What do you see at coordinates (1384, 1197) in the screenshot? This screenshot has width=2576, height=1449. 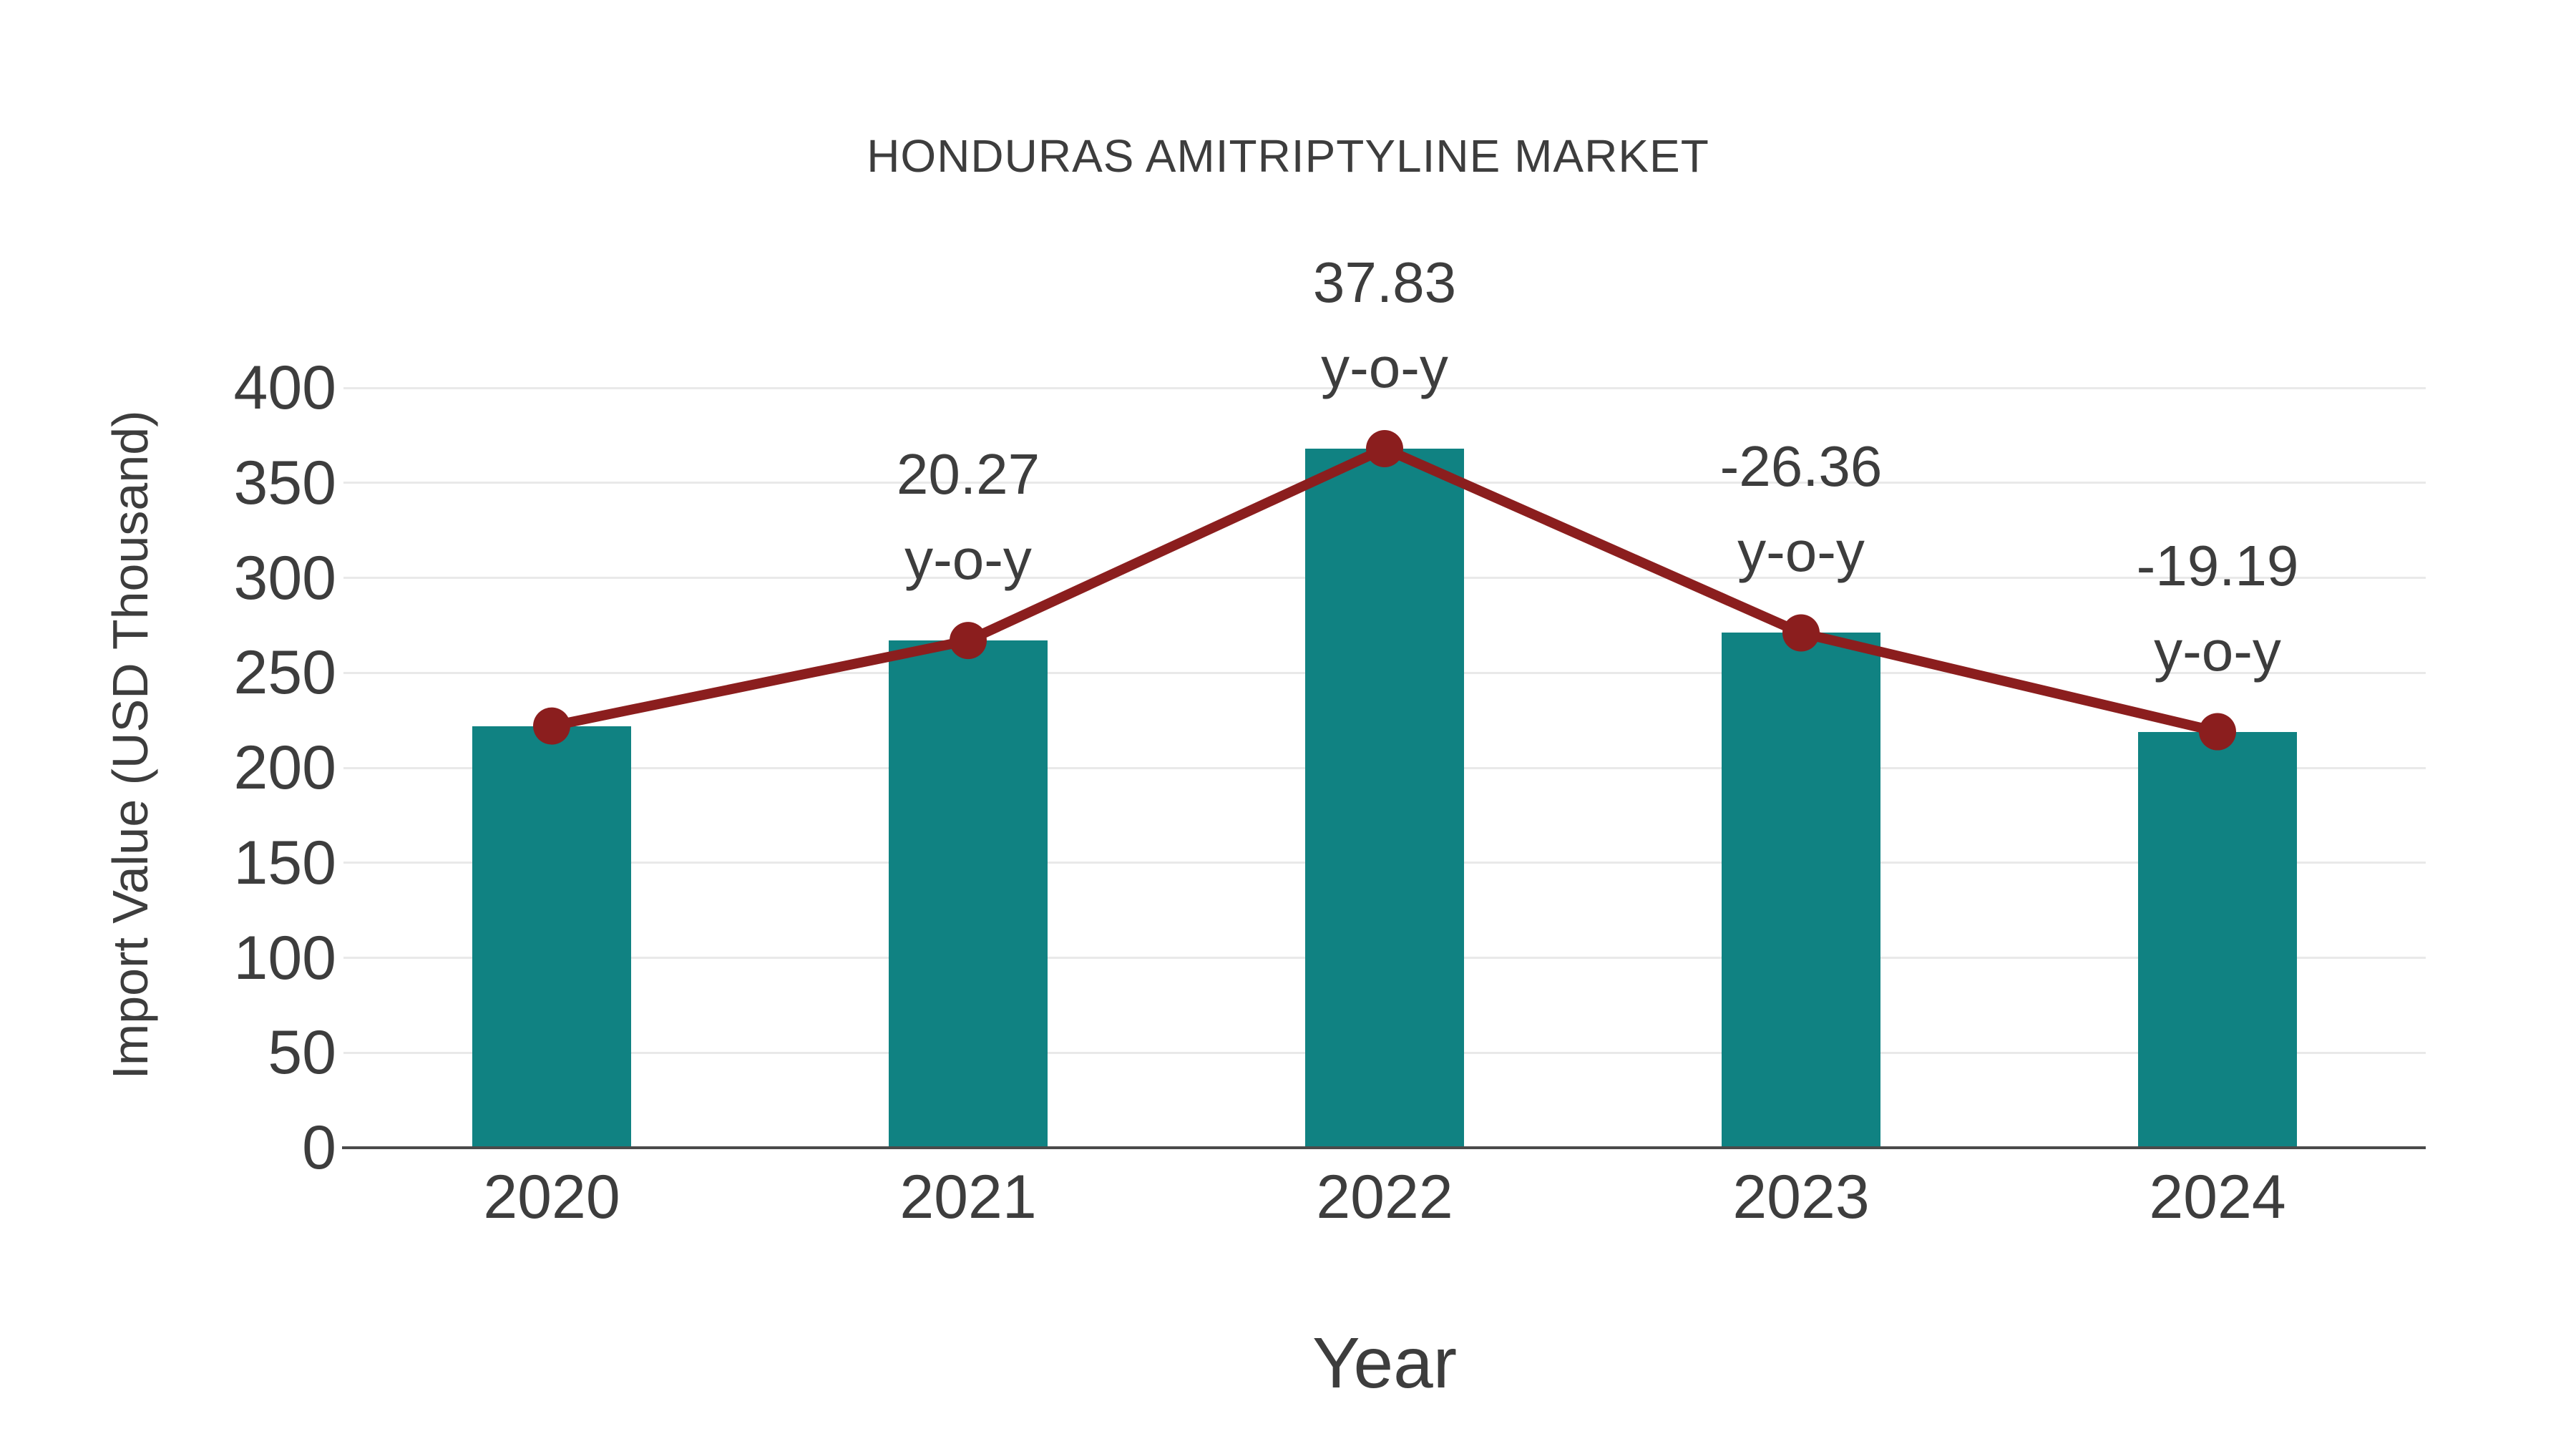 I see `x-tick-label-2022: 2022` at bounding box center [1384, 1197].